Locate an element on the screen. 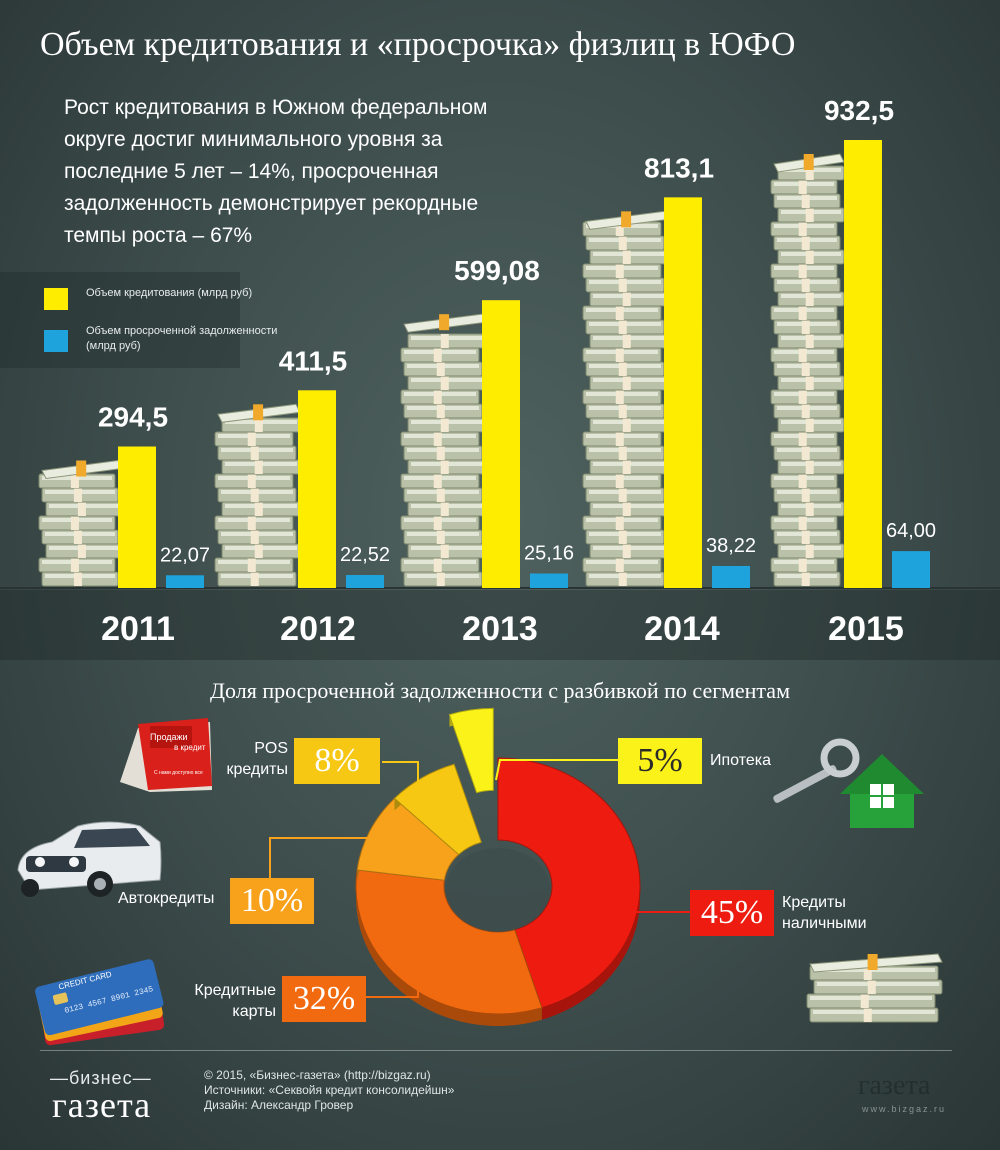  car-icon is located at coordinates (89, 859).